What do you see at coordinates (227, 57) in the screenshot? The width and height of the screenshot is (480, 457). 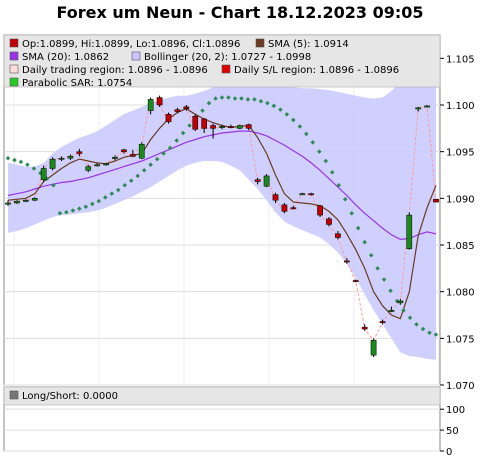 I see `legend-bollinger: Bollinger (20, 2): 1.0727 - 1.0998` at bounding box center [227, 57].